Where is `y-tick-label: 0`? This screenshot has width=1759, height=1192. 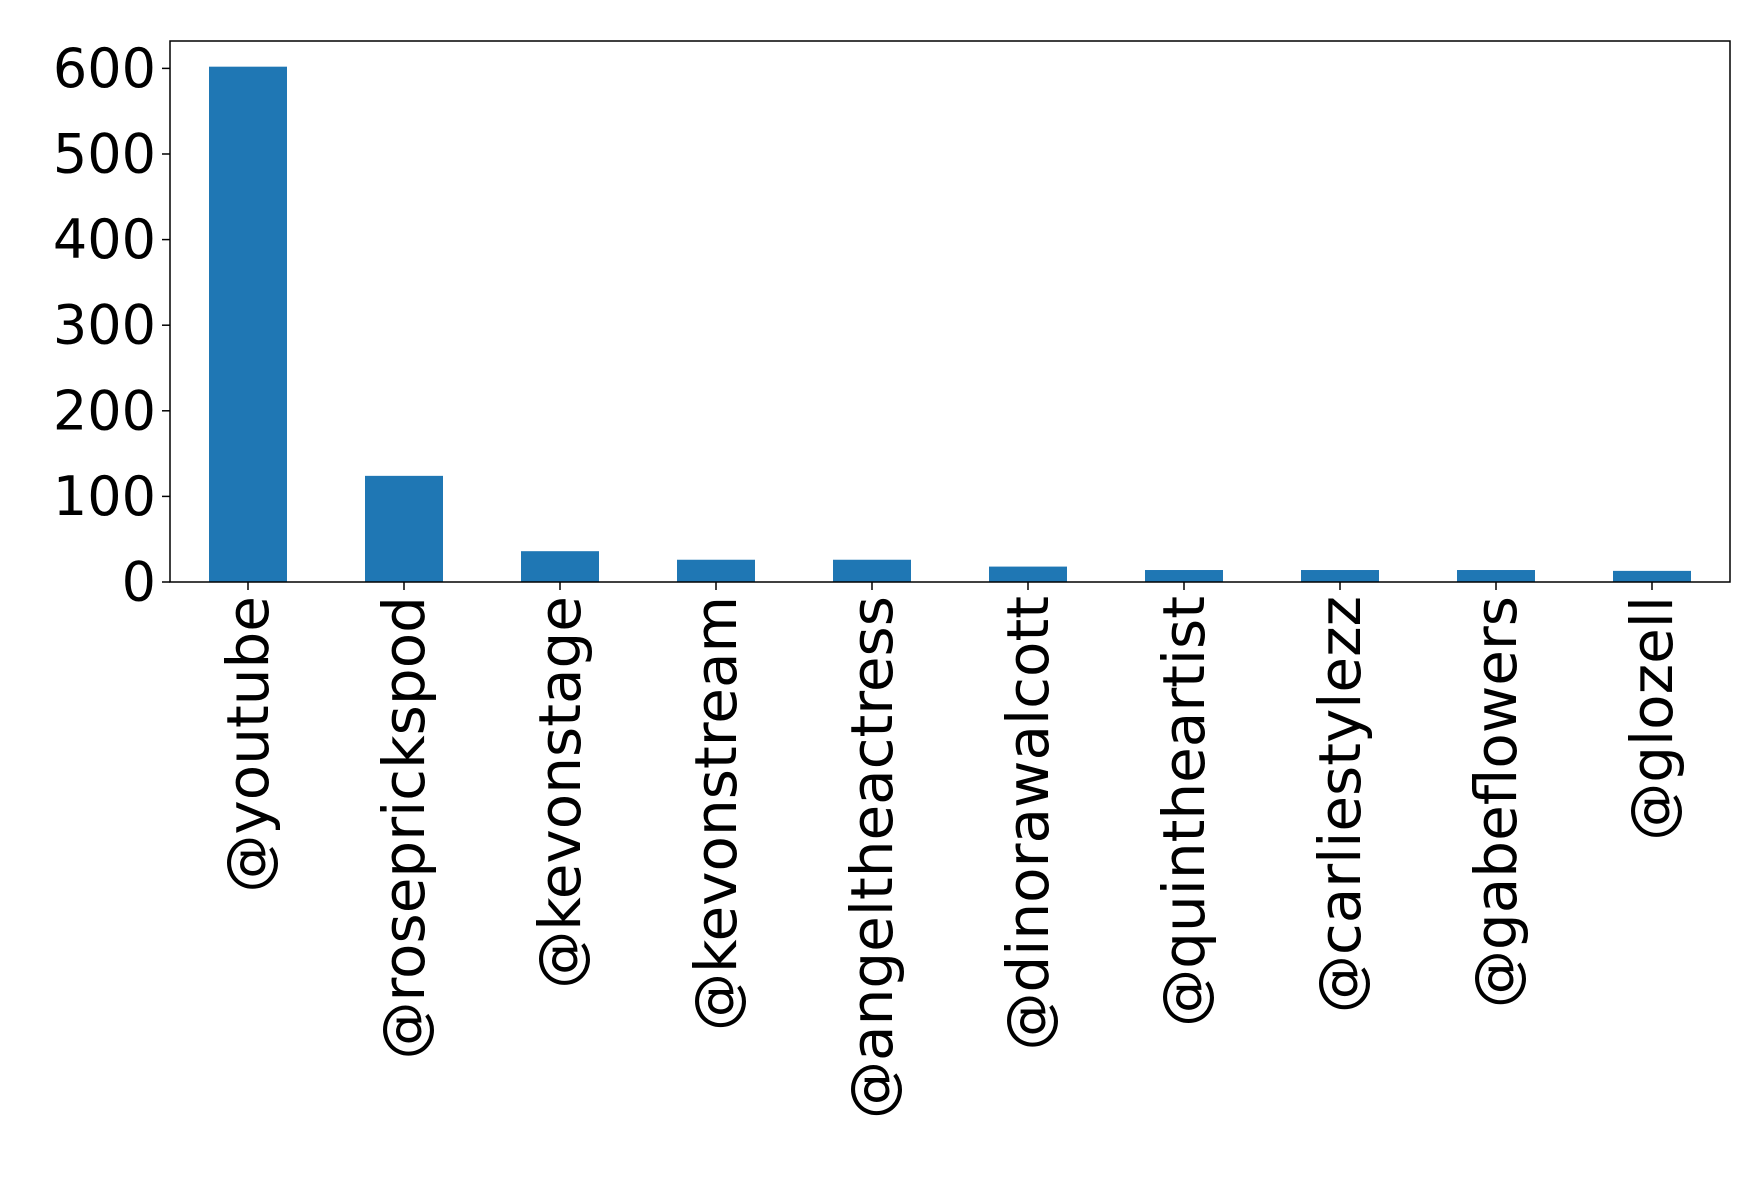 y-tick-label: 0 is located at coordinates (139, 582).